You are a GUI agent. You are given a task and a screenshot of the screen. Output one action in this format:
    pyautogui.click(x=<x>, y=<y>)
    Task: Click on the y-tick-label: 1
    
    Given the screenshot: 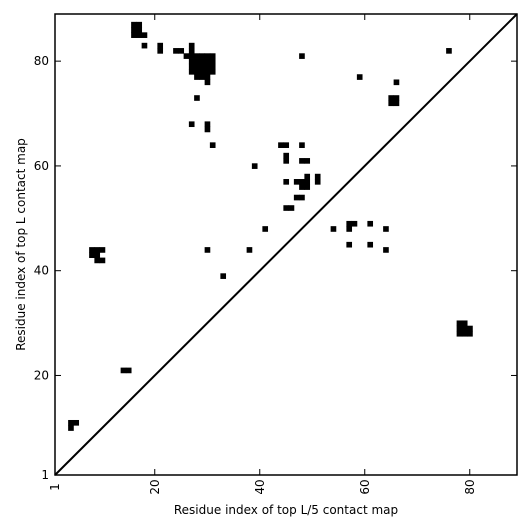 What is the action you would take?
    pyautogui.click(x=45, y=475)
    